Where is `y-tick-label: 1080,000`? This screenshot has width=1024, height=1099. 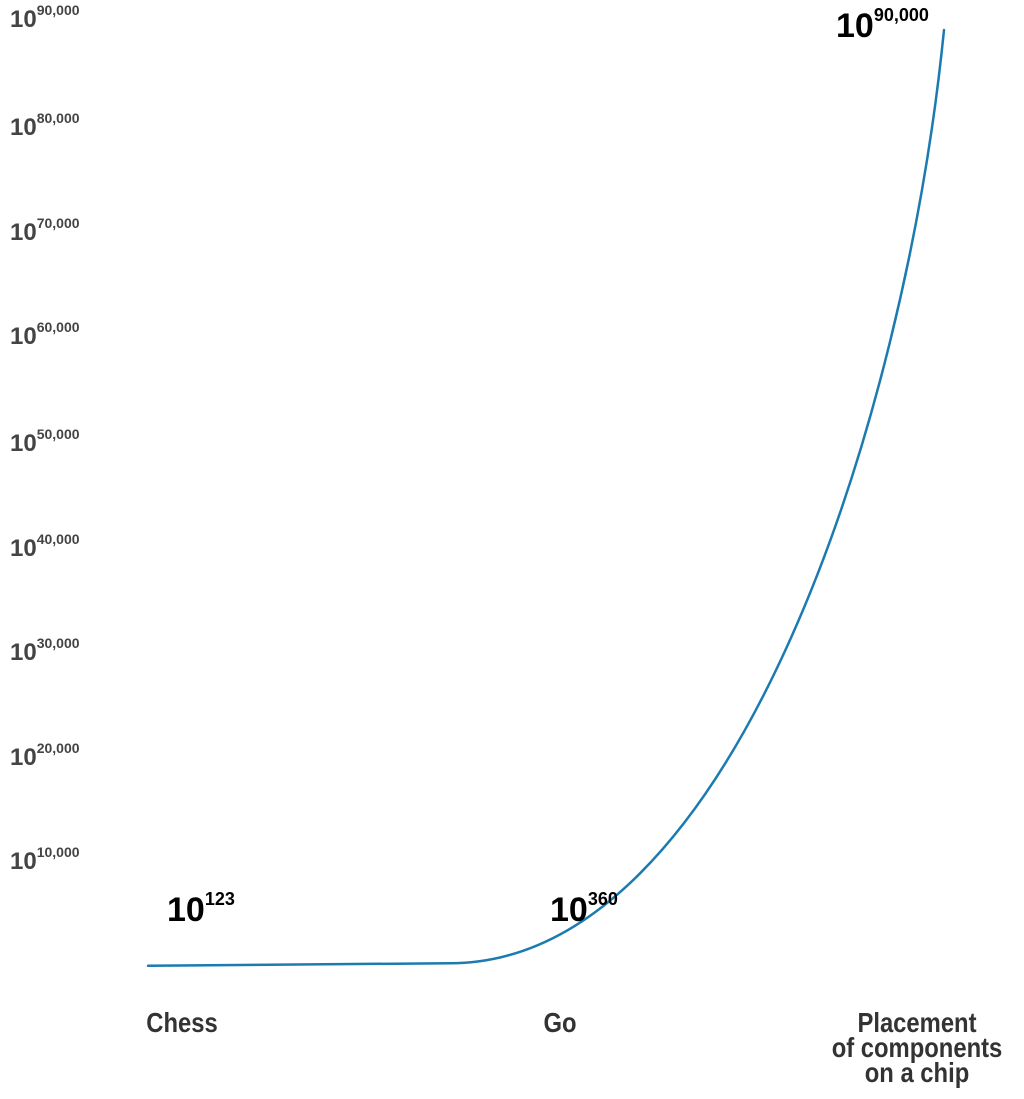 y-tick-label: 1080,000 is located at coordinates (45, 125).